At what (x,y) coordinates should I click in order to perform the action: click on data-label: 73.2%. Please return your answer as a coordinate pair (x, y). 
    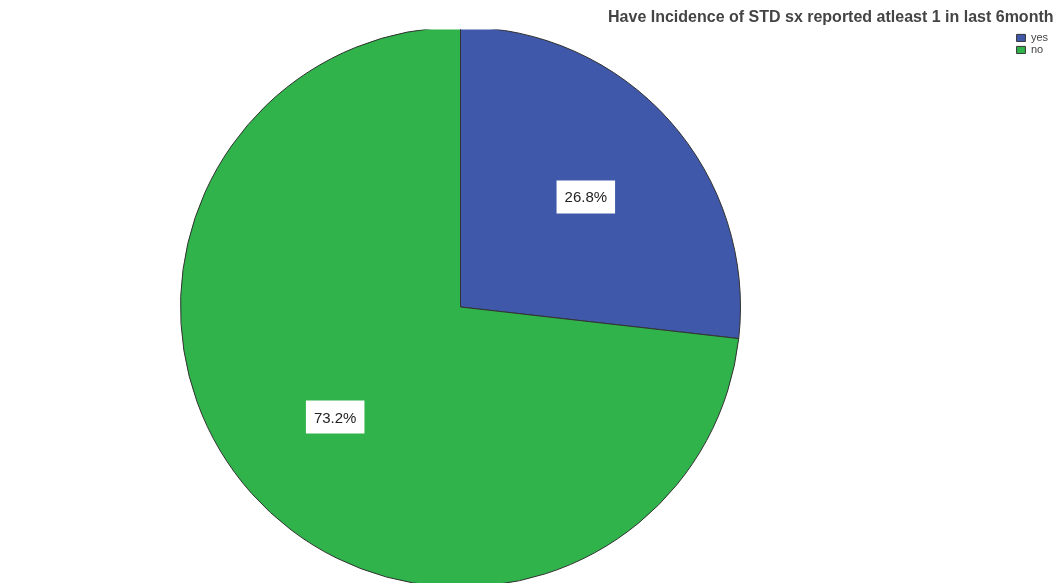
    Looking at the image, I should click on (335, 417).